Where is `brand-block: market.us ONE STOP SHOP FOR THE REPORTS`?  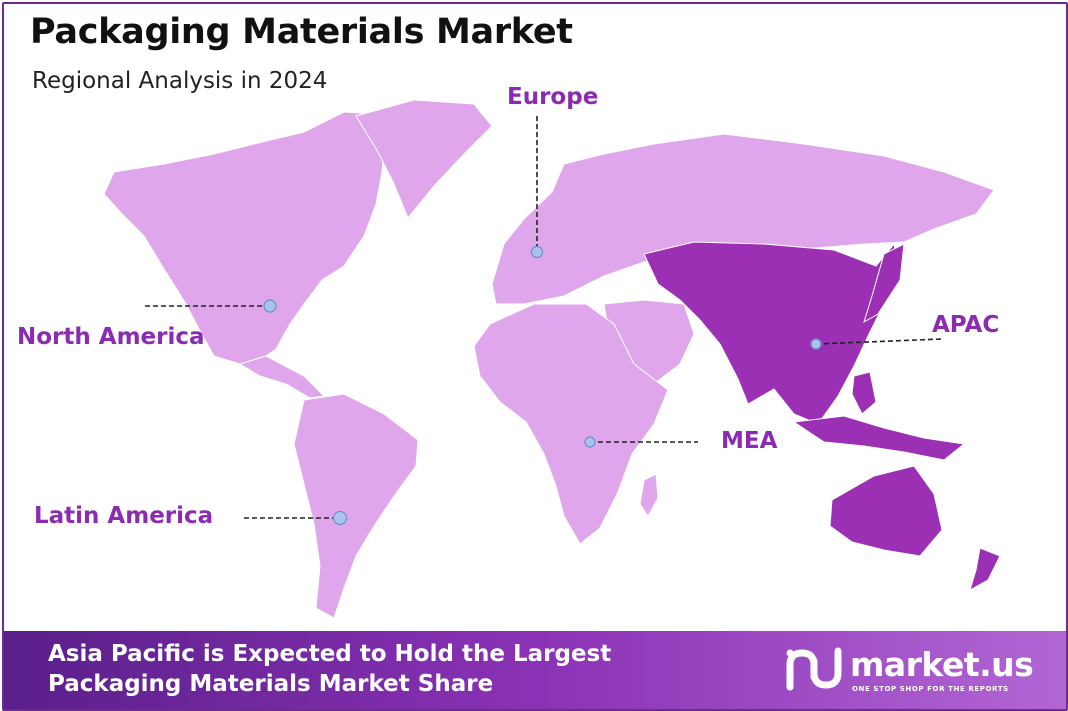
brand-block: market.us ONE STOP SHOP FOR THE REPORTS is located at coordinates (914, 671).